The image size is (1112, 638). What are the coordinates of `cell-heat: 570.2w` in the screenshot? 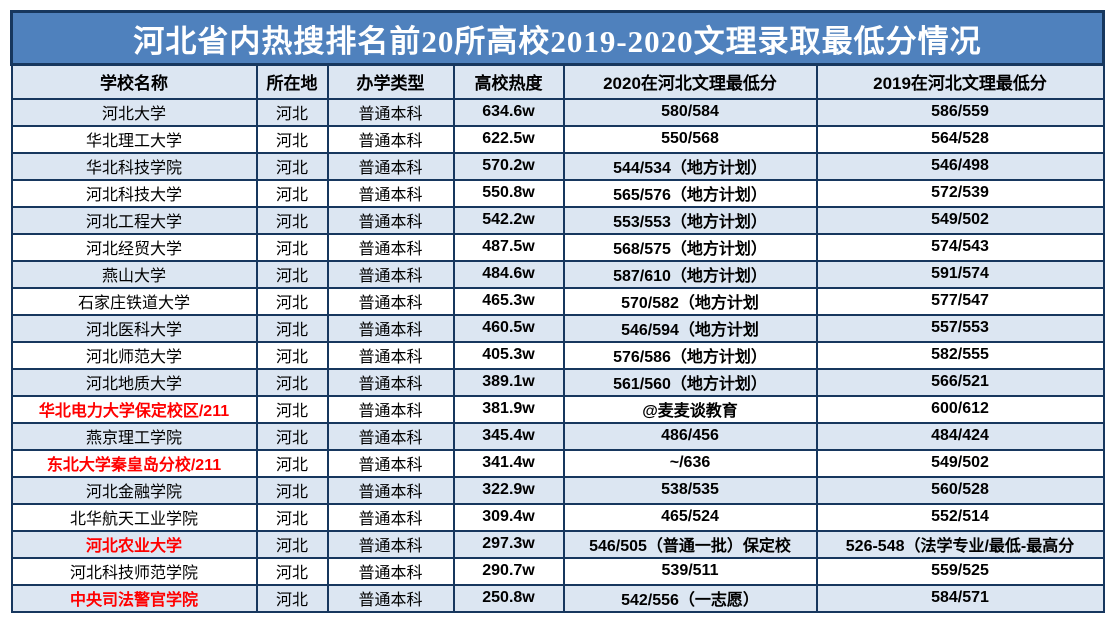 It's located at (508, 166).